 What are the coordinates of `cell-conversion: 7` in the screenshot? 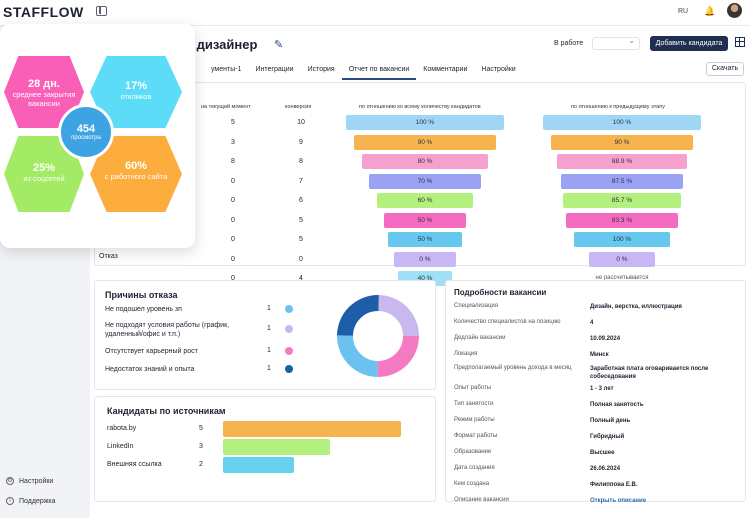 It's located at (301, 181).